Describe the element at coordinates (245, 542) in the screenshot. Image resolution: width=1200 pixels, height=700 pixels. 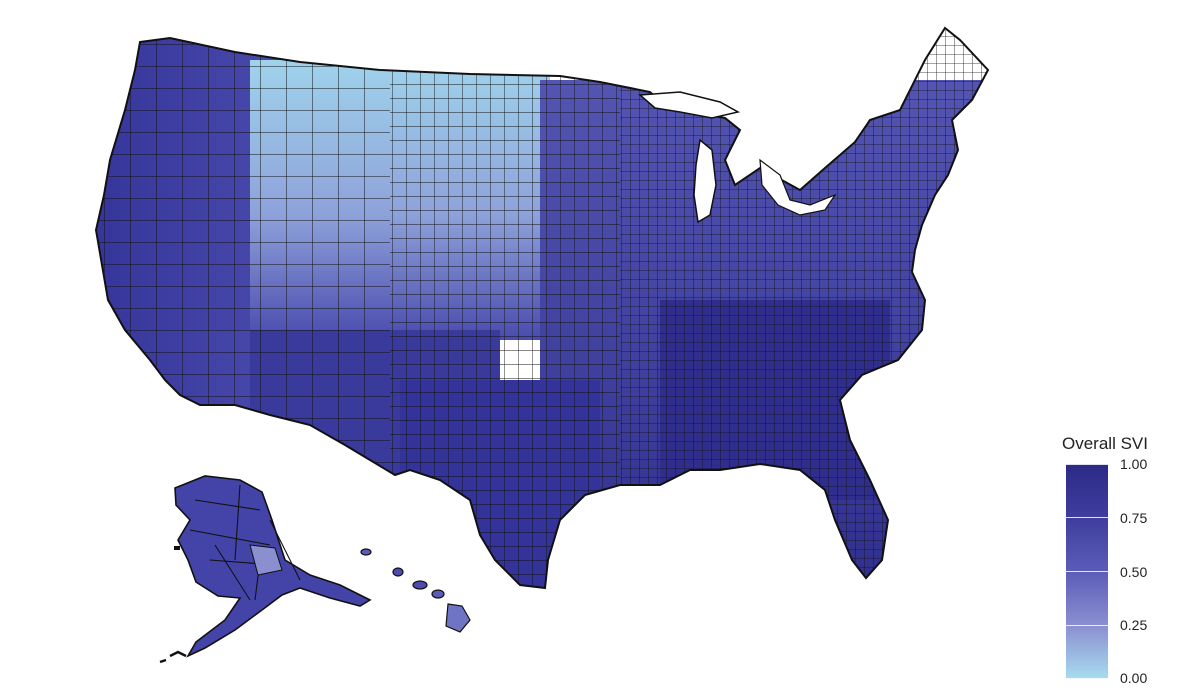
I see `alaska-county-lines` at that location.